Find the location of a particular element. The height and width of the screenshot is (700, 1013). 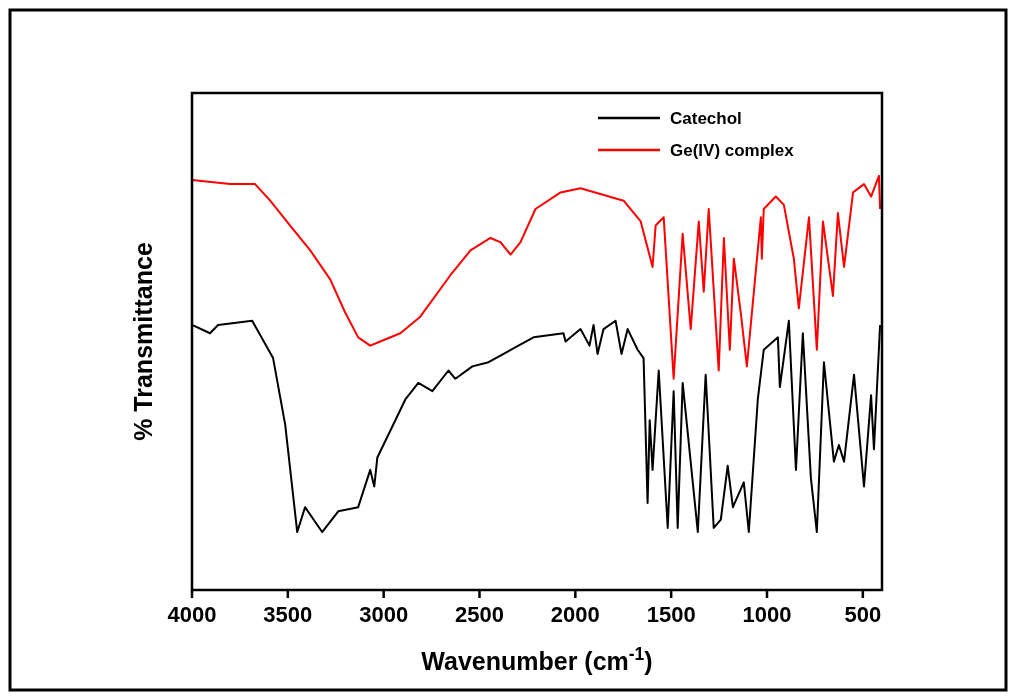

x-tick-label: 1500 is located at coordinates (671, 614).